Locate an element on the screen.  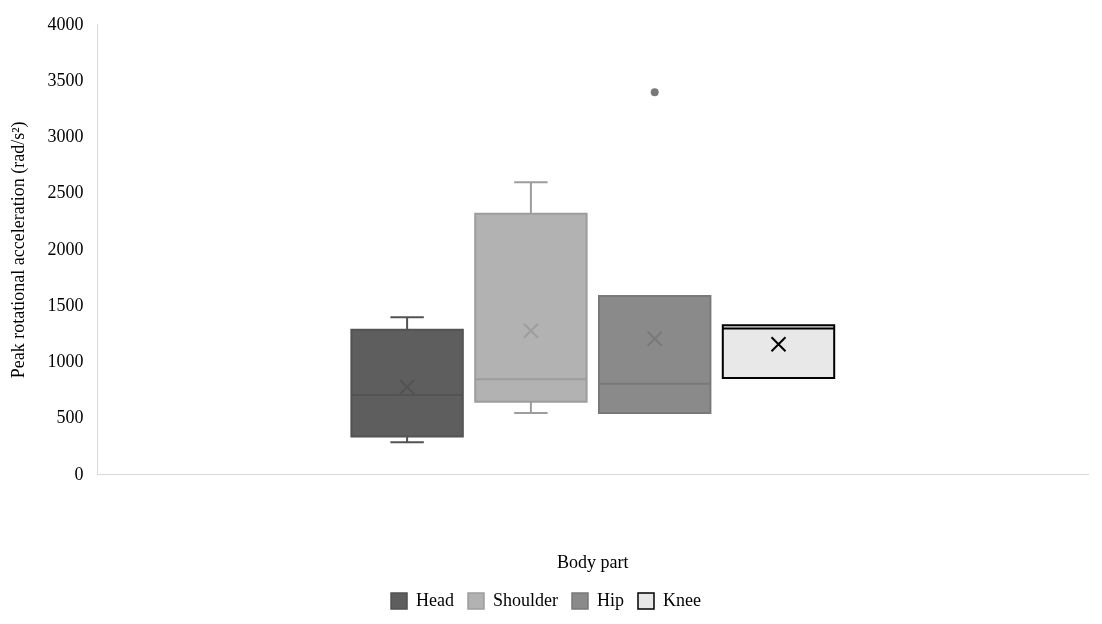
y-tick-label: 0 is located at coordinates (79, 473).